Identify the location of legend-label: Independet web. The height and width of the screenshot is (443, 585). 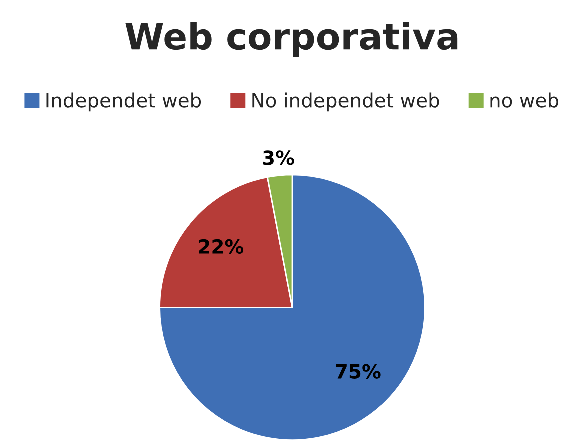
(124, 102).